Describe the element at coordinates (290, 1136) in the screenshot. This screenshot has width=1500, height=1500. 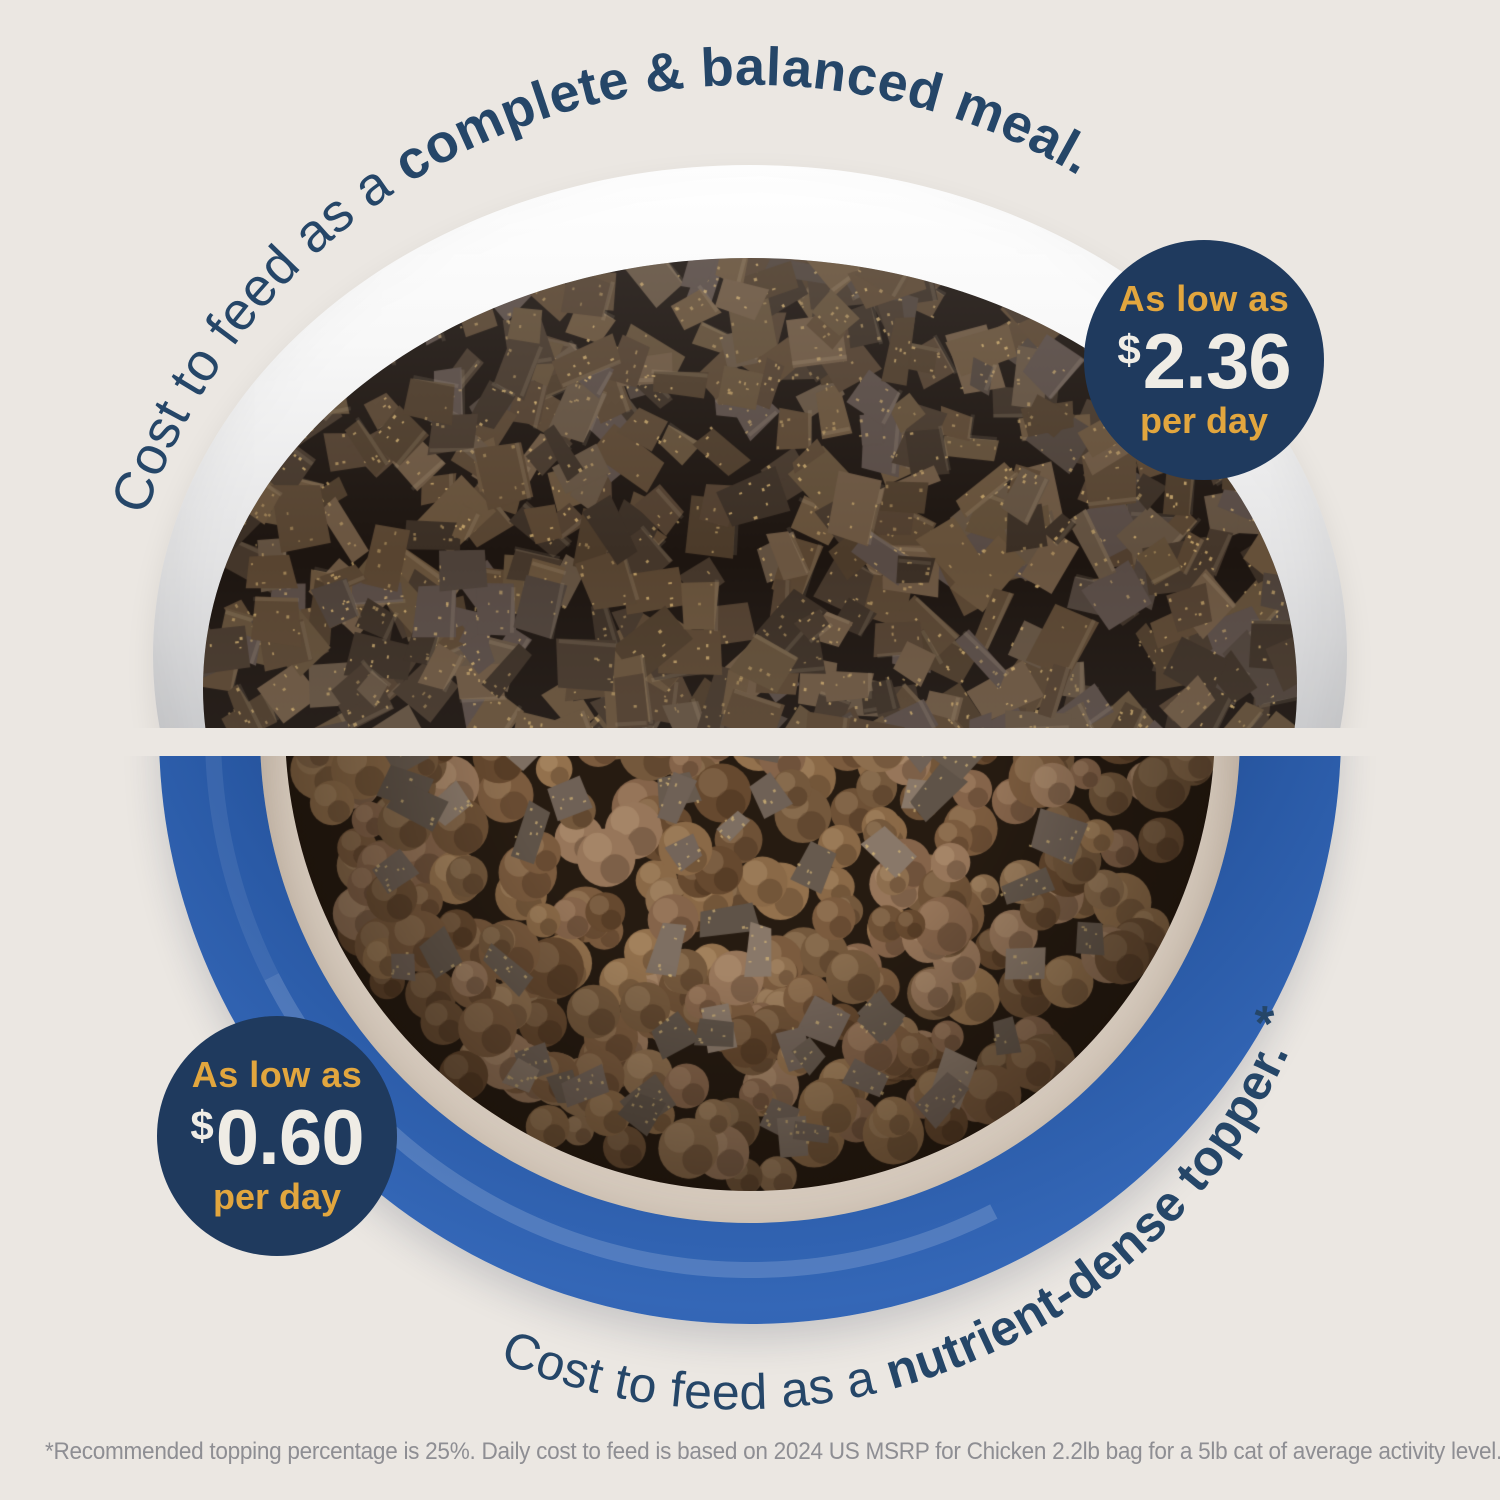
I see `amount-value: 0.60` at that location.